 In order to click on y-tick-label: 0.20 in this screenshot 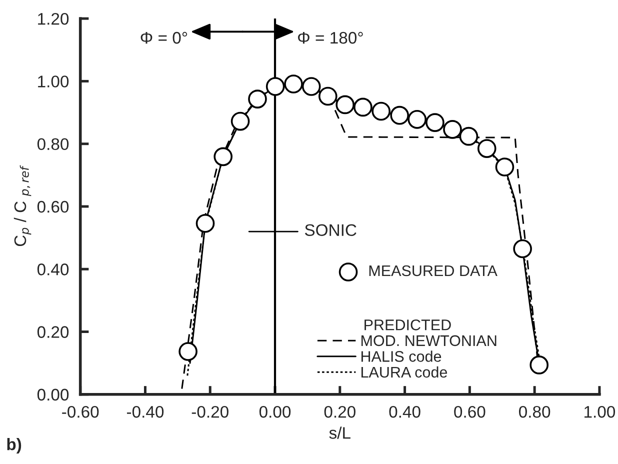, I will do `click(53, 332)`.